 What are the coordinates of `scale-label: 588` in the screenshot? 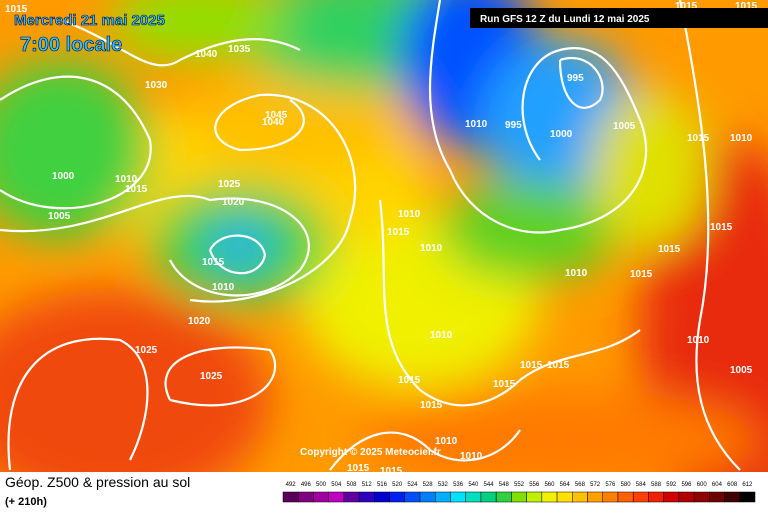 It's located at (656, 485).